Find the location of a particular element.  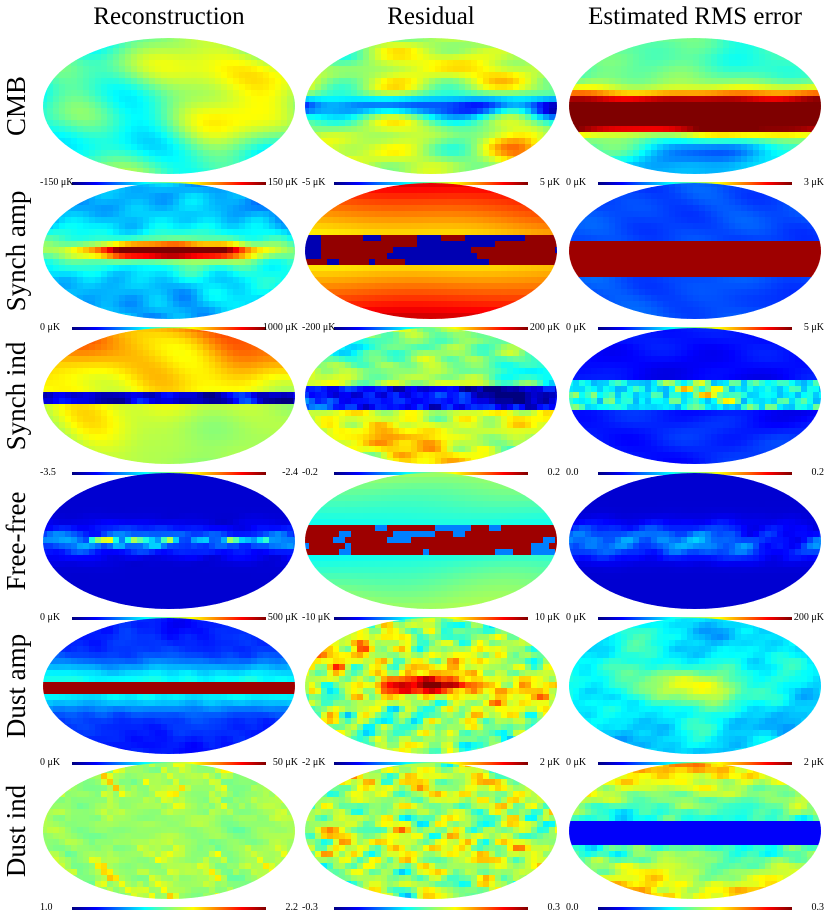

colorbar-max-label: 2.2 is located at coordinates (292, 908).